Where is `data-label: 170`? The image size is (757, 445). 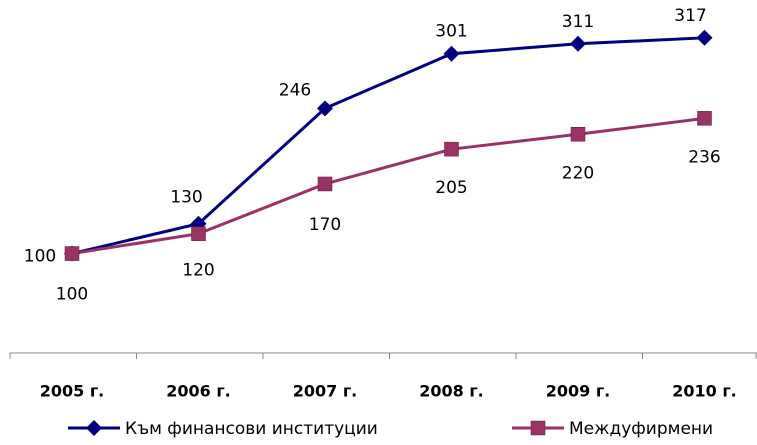
data-label: 170 is located at coordinates (325, 225).